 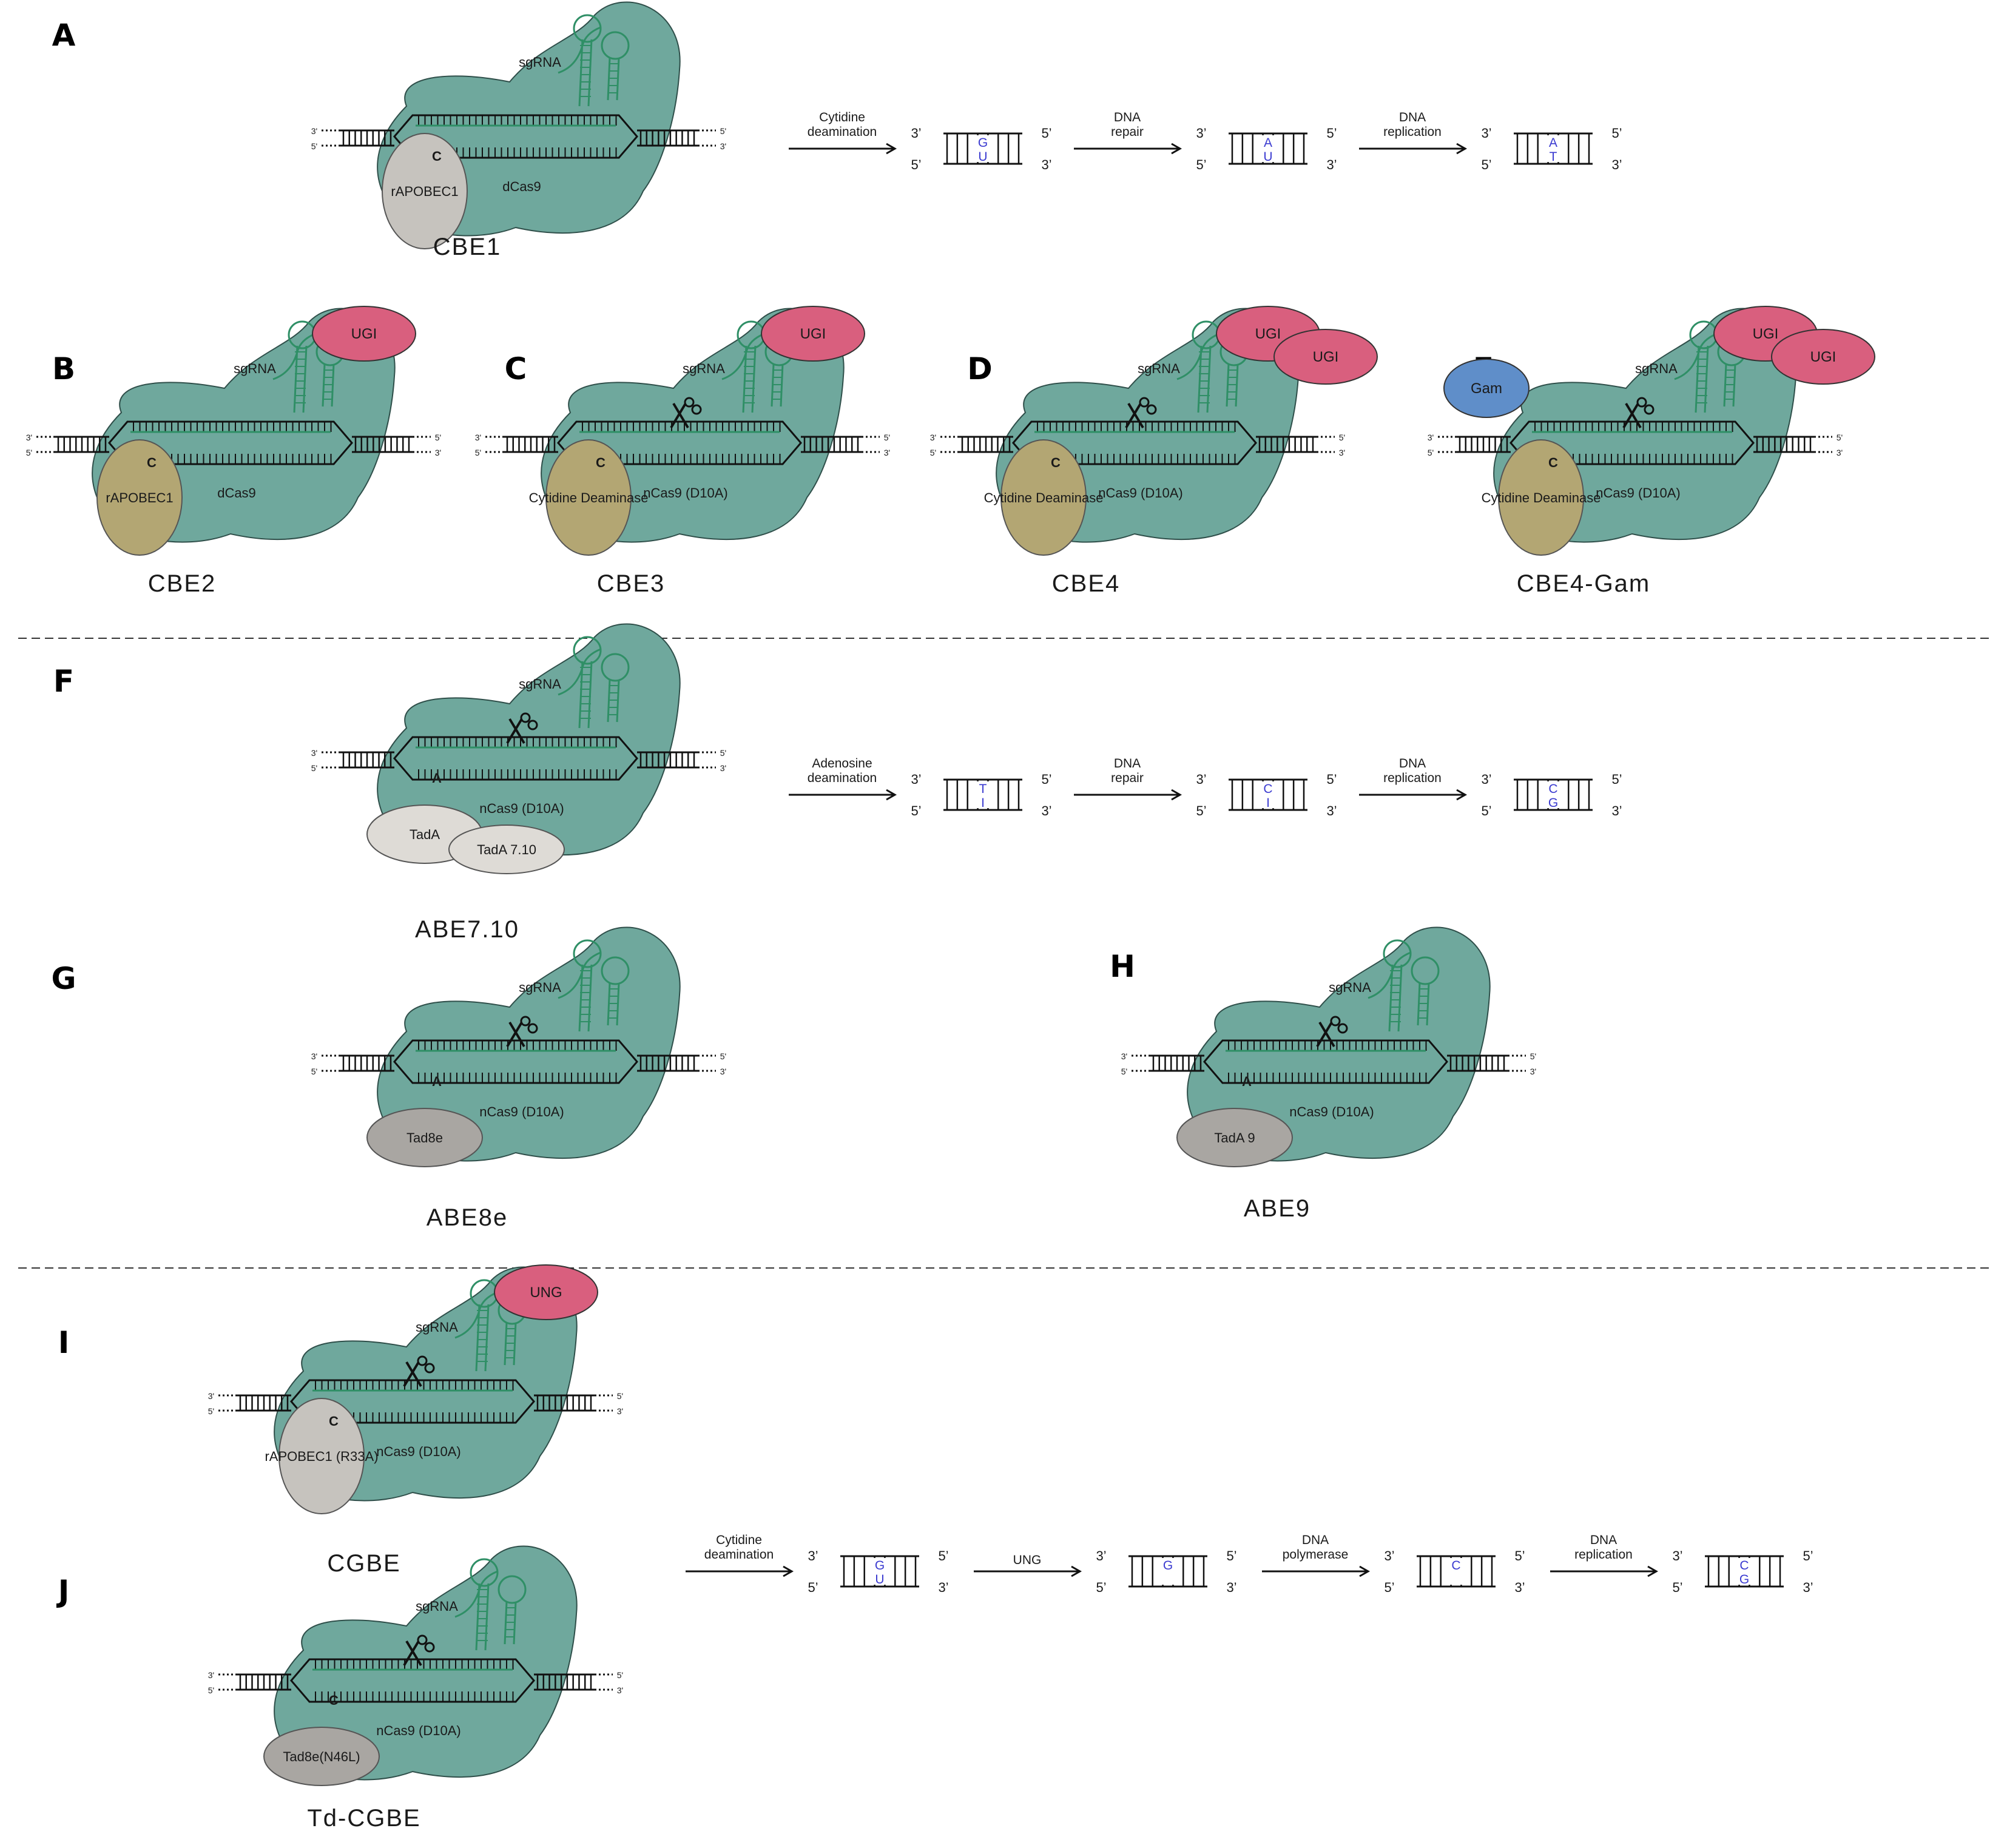 What do you see at coordinates (140, 497) in the screenshot?
I see `deaminase-domain` at bounding box center [140, 497].